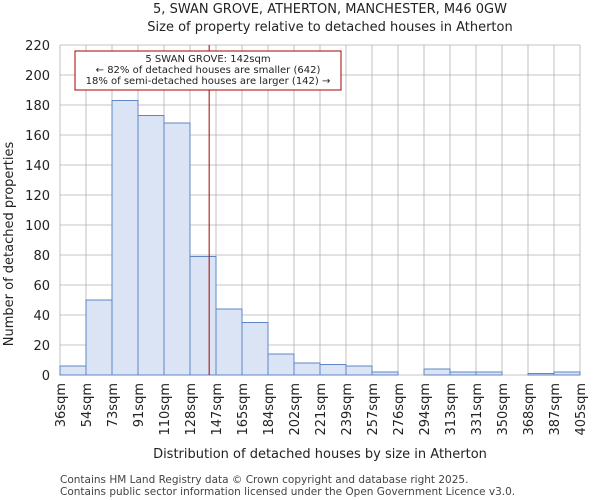 The height and width of the screenshot is (500, 600). Describe the element at coordinates (46, 376) in the screenshot. I see `y-tick-label: 0` at that location.